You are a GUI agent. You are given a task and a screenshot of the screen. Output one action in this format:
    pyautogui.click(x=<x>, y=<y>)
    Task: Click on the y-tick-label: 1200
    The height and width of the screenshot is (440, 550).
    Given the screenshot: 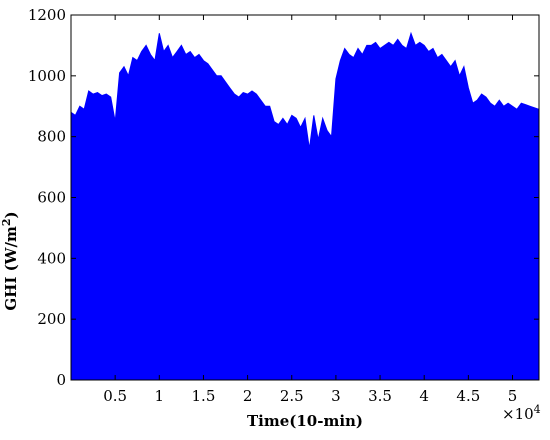 What is the action you would take?
    pyautogui.click(x=47, y=15)
    